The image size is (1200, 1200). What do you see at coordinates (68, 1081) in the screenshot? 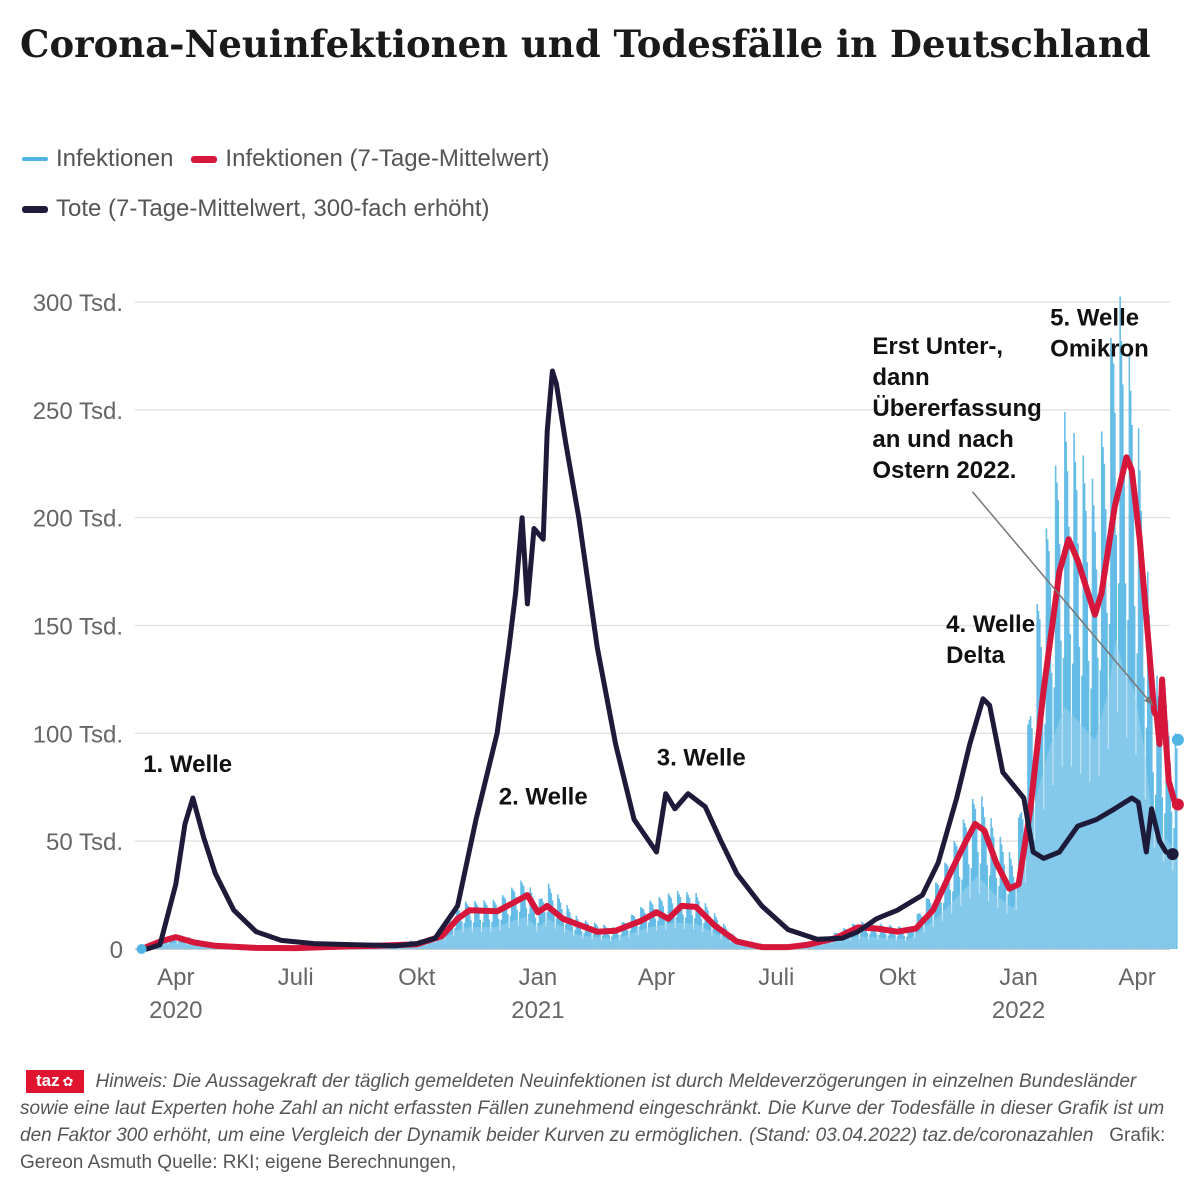
I see `paw-icon: ✿` at bounding box center [68, 1081].